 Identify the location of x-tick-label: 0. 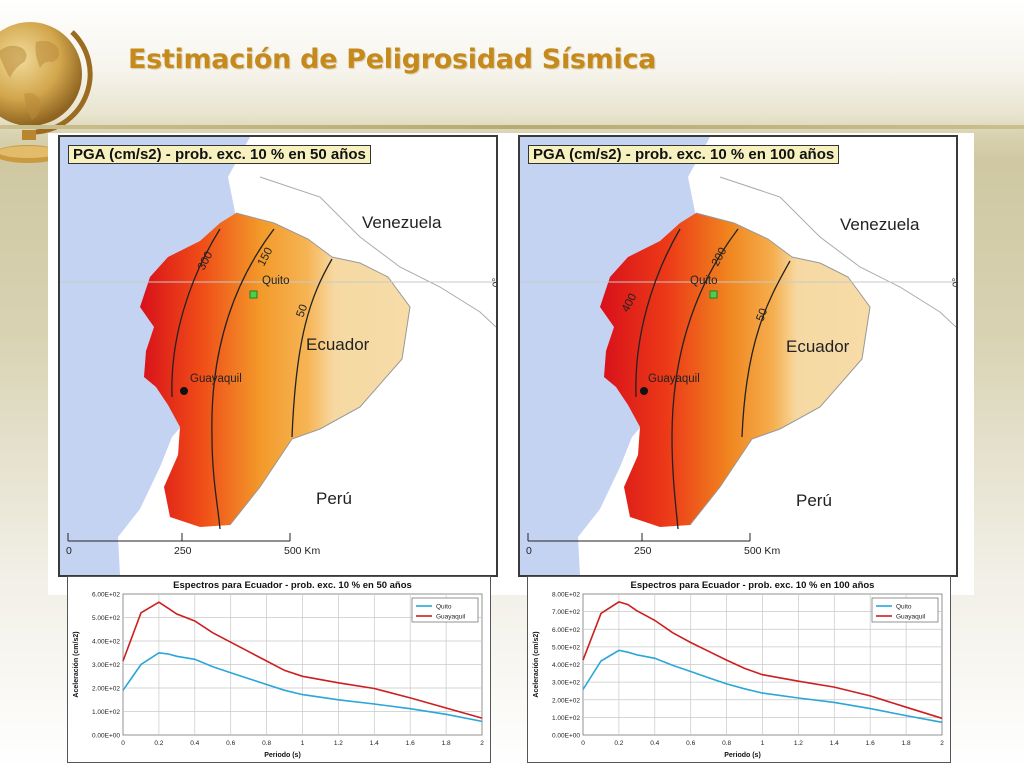
(123, 743).